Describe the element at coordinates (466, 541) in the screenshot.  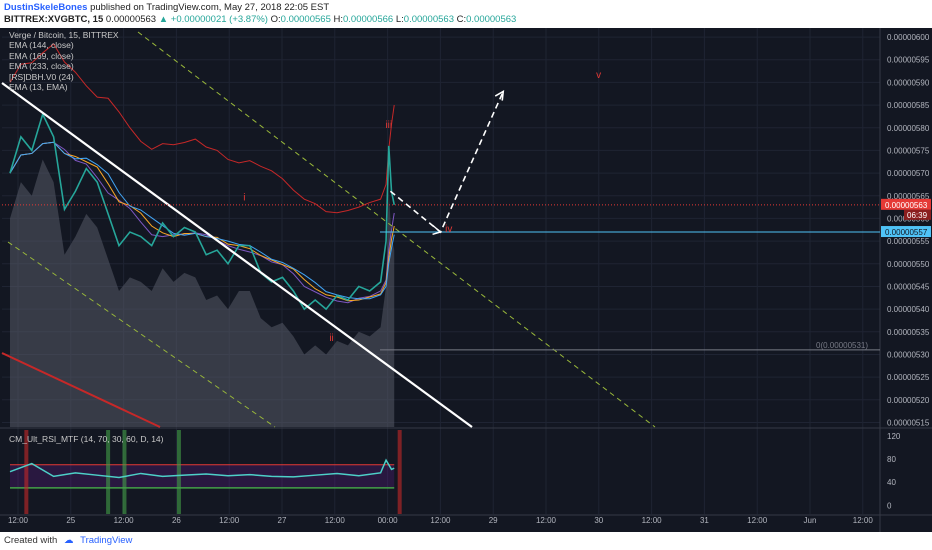
I see `footer: Created with ☁ TradingView` at that location.